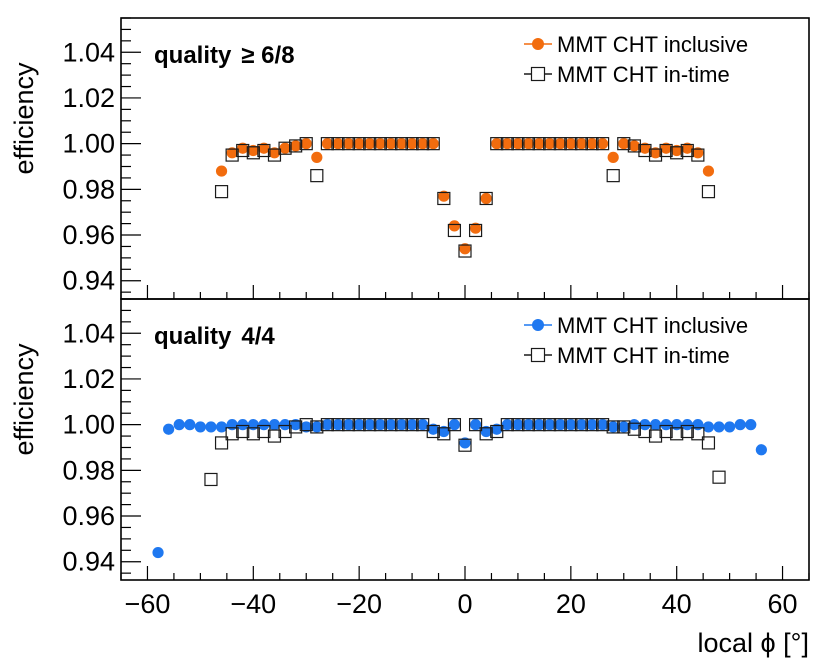  Describe the element at coordinates (88, 333) in the screenshot. I see `y-tick-label: 1.04` at that location.